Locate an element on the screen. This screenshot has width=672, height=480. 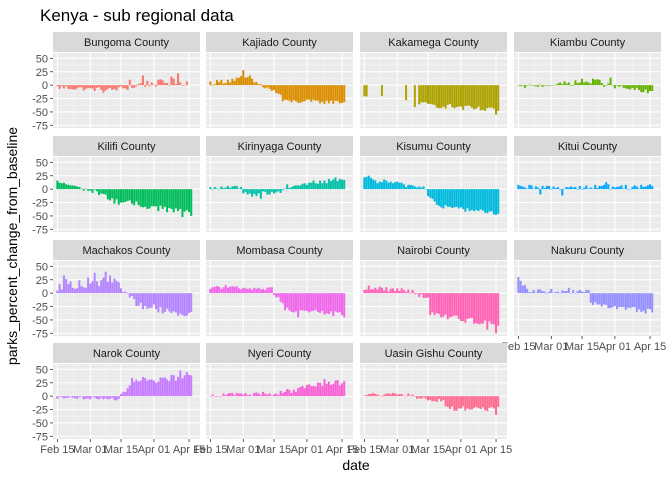
x-tick-label: Apr 01 is located at coordinates (154, 450).